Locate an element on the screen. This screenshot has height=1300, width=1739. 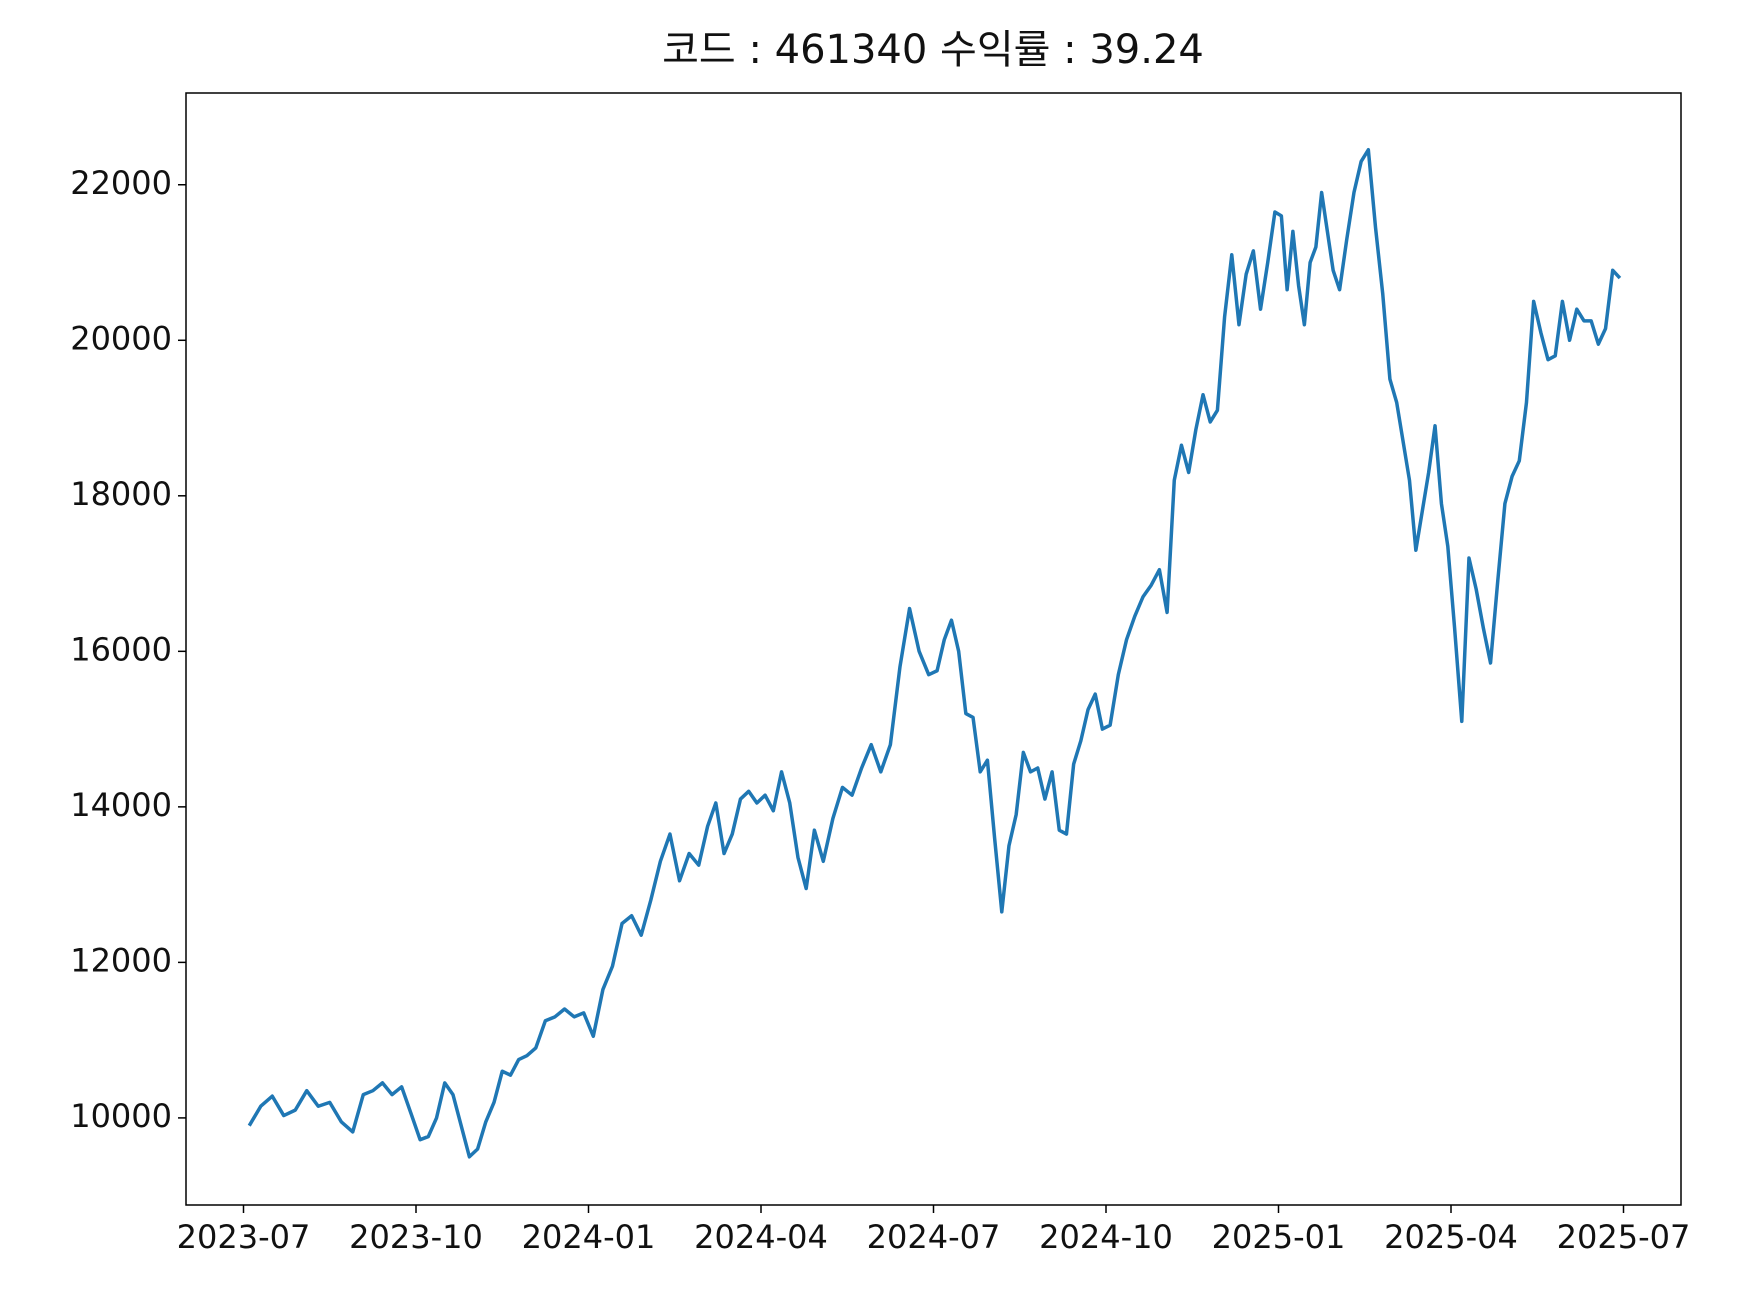
x-tick-label: 2025-04 is located at coordinates (1451, 1237).